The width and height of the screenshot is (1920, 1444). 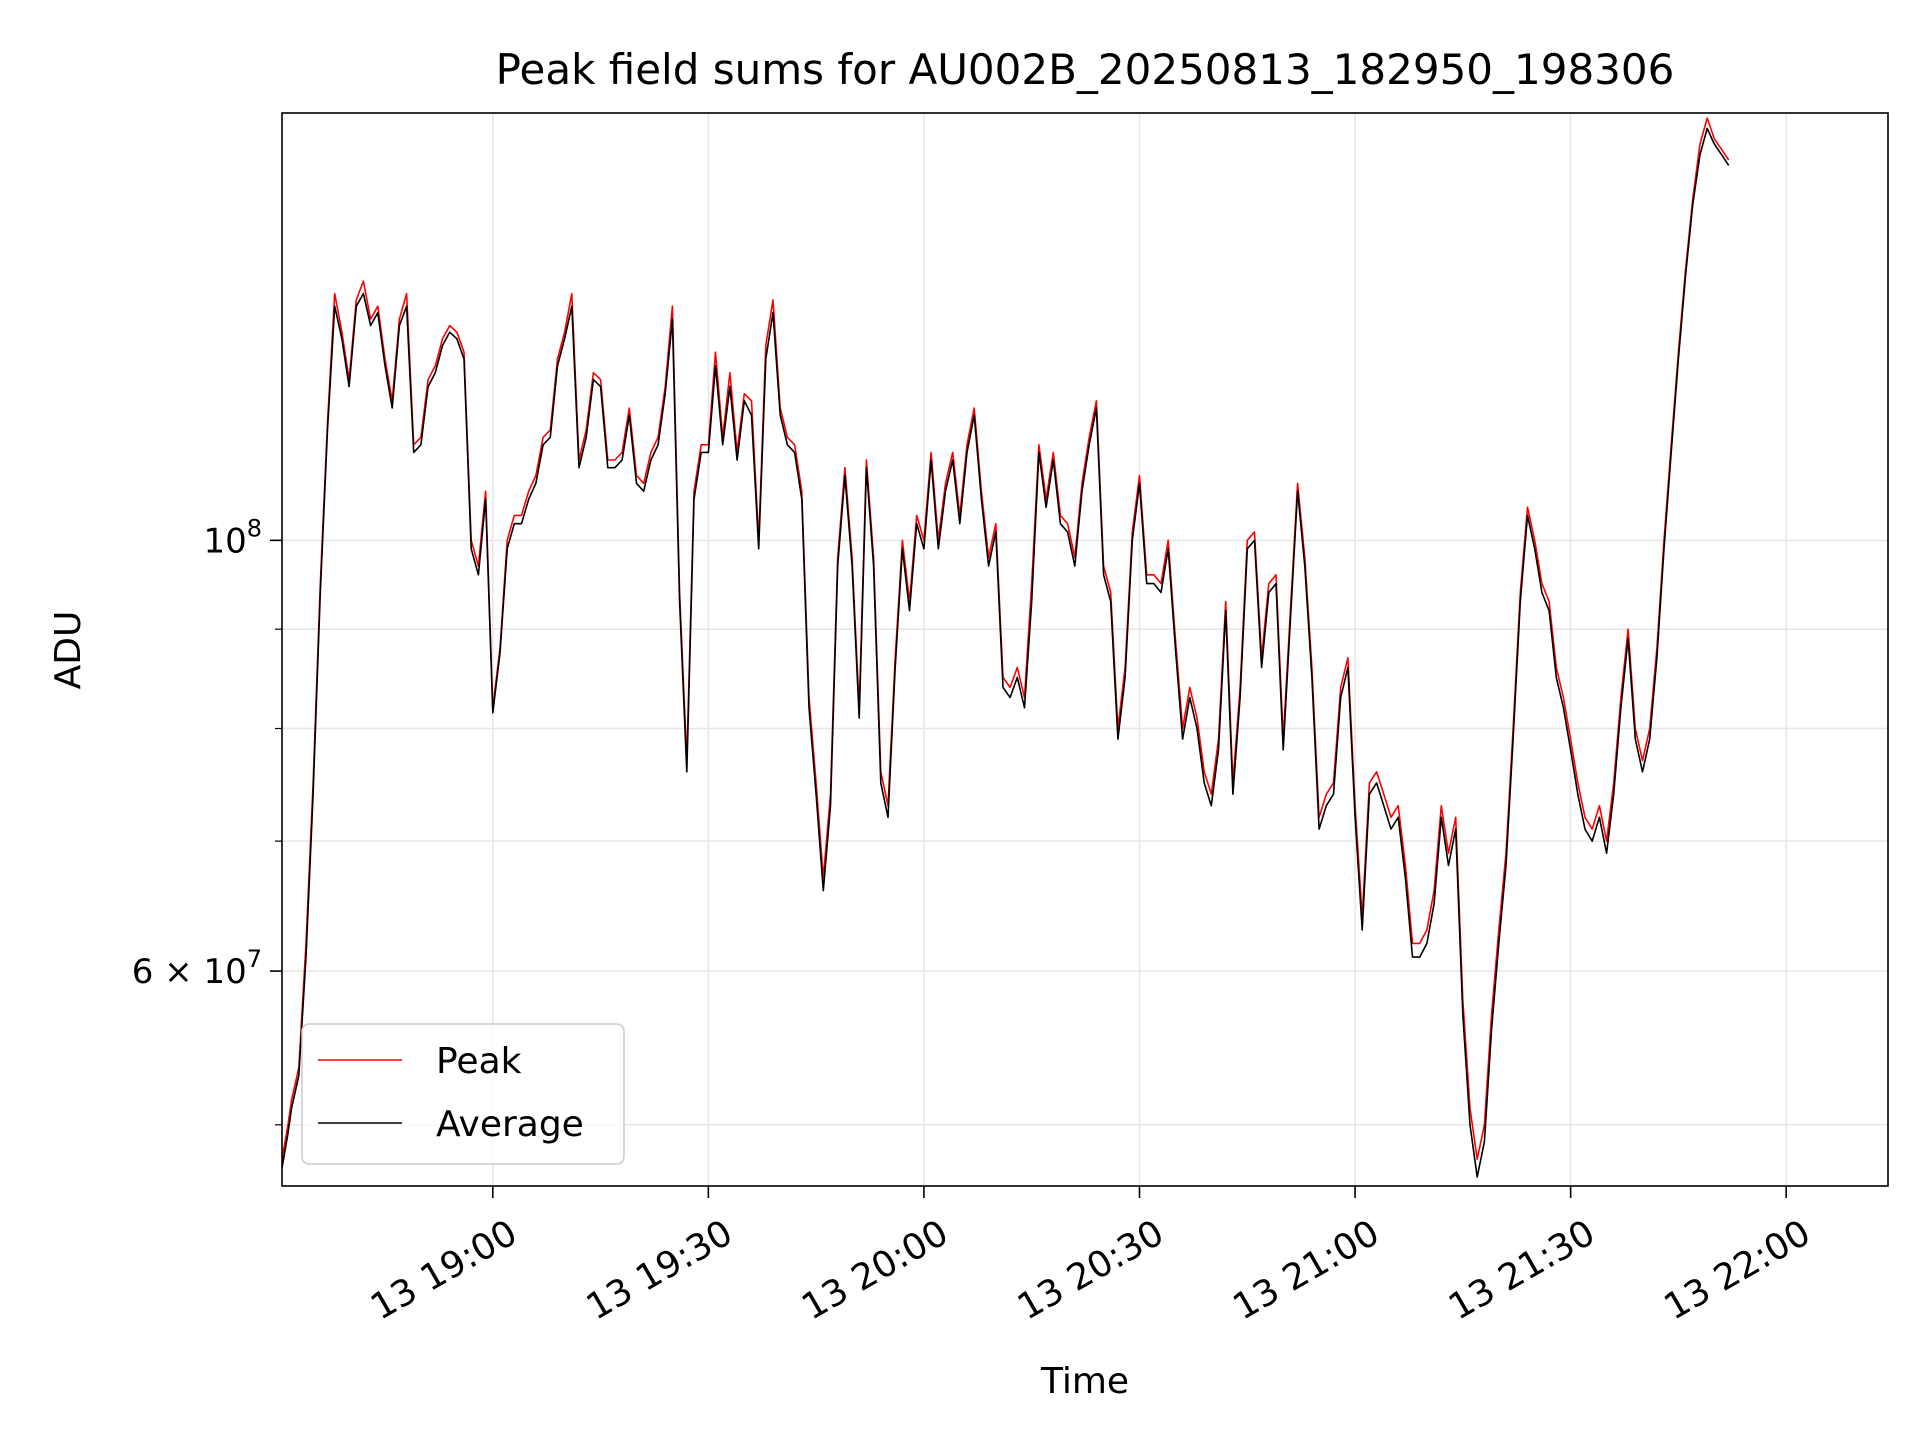 What do you see at coordinates (207, 820) in the screenshot?
I see `y-ticks: 6 × 107 108` at bounding box center [207, 820].